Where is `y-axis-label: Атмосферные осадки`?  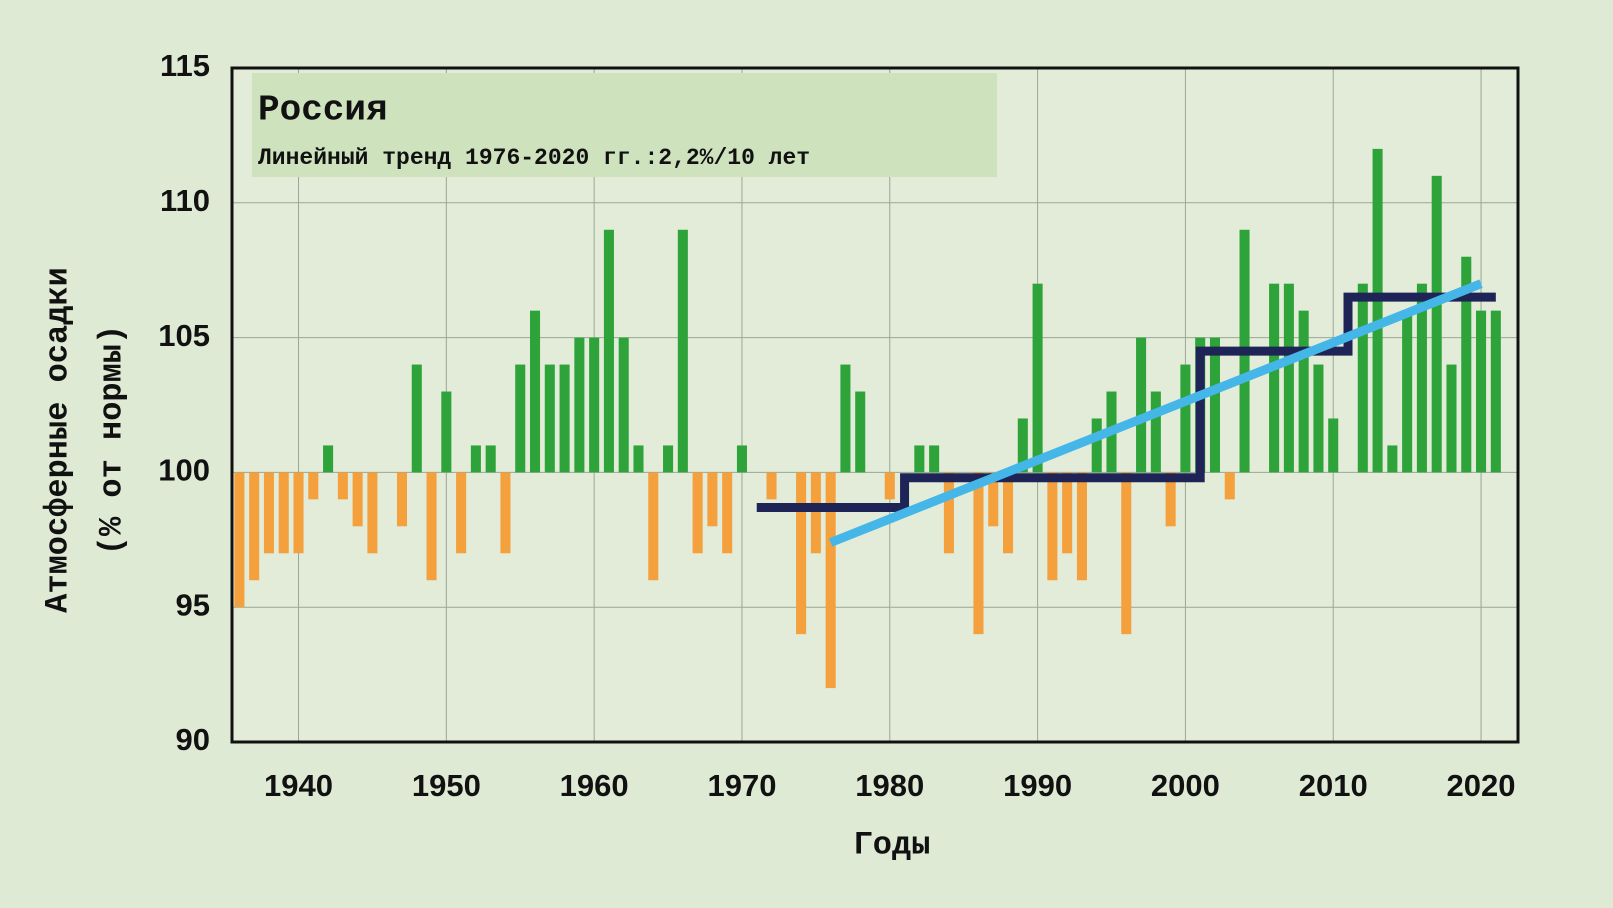
y-axis-label: Атмосферные осадки is located at coordinates (57, 440).